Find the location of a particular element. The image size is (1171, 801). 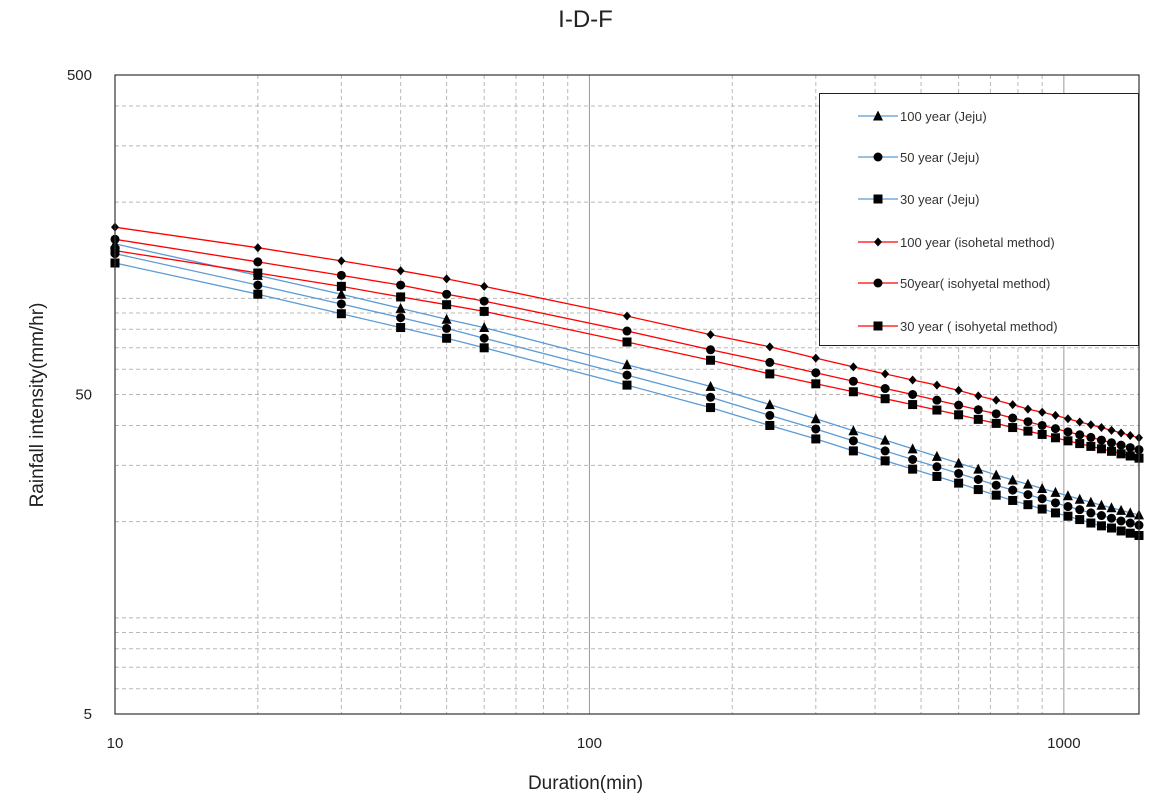

legend-item: 30 year (Jeju) is located at coordinates (918, 199).